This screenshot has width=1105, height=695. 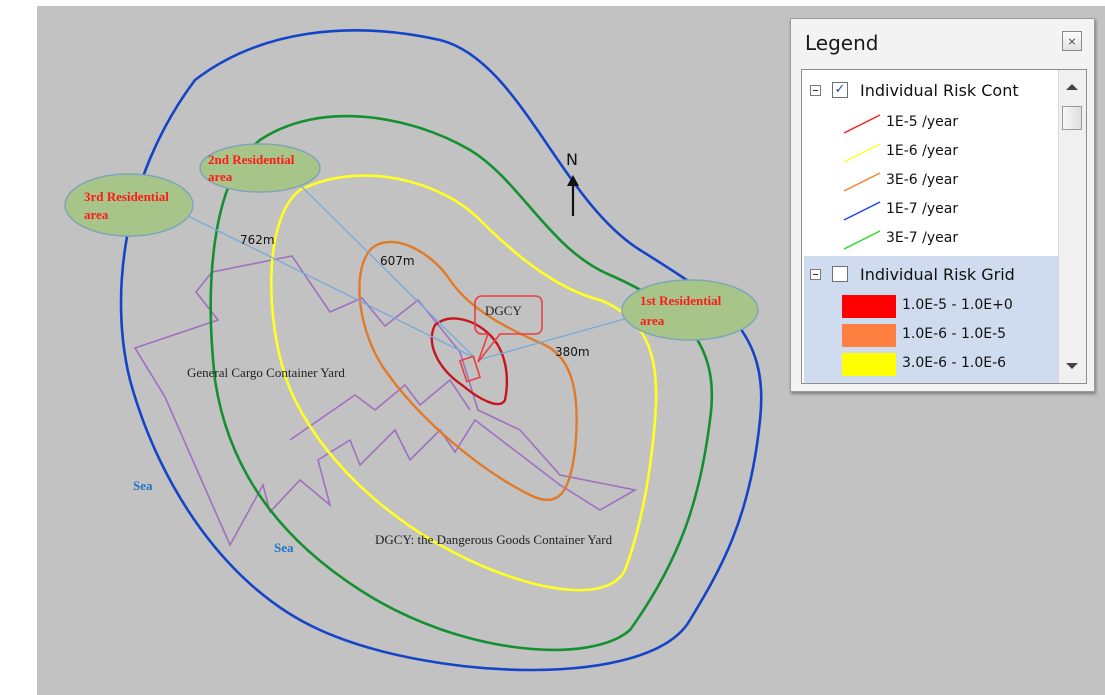 I want to click on sea-label-bottom: Sea, so click(x=284, y=547).